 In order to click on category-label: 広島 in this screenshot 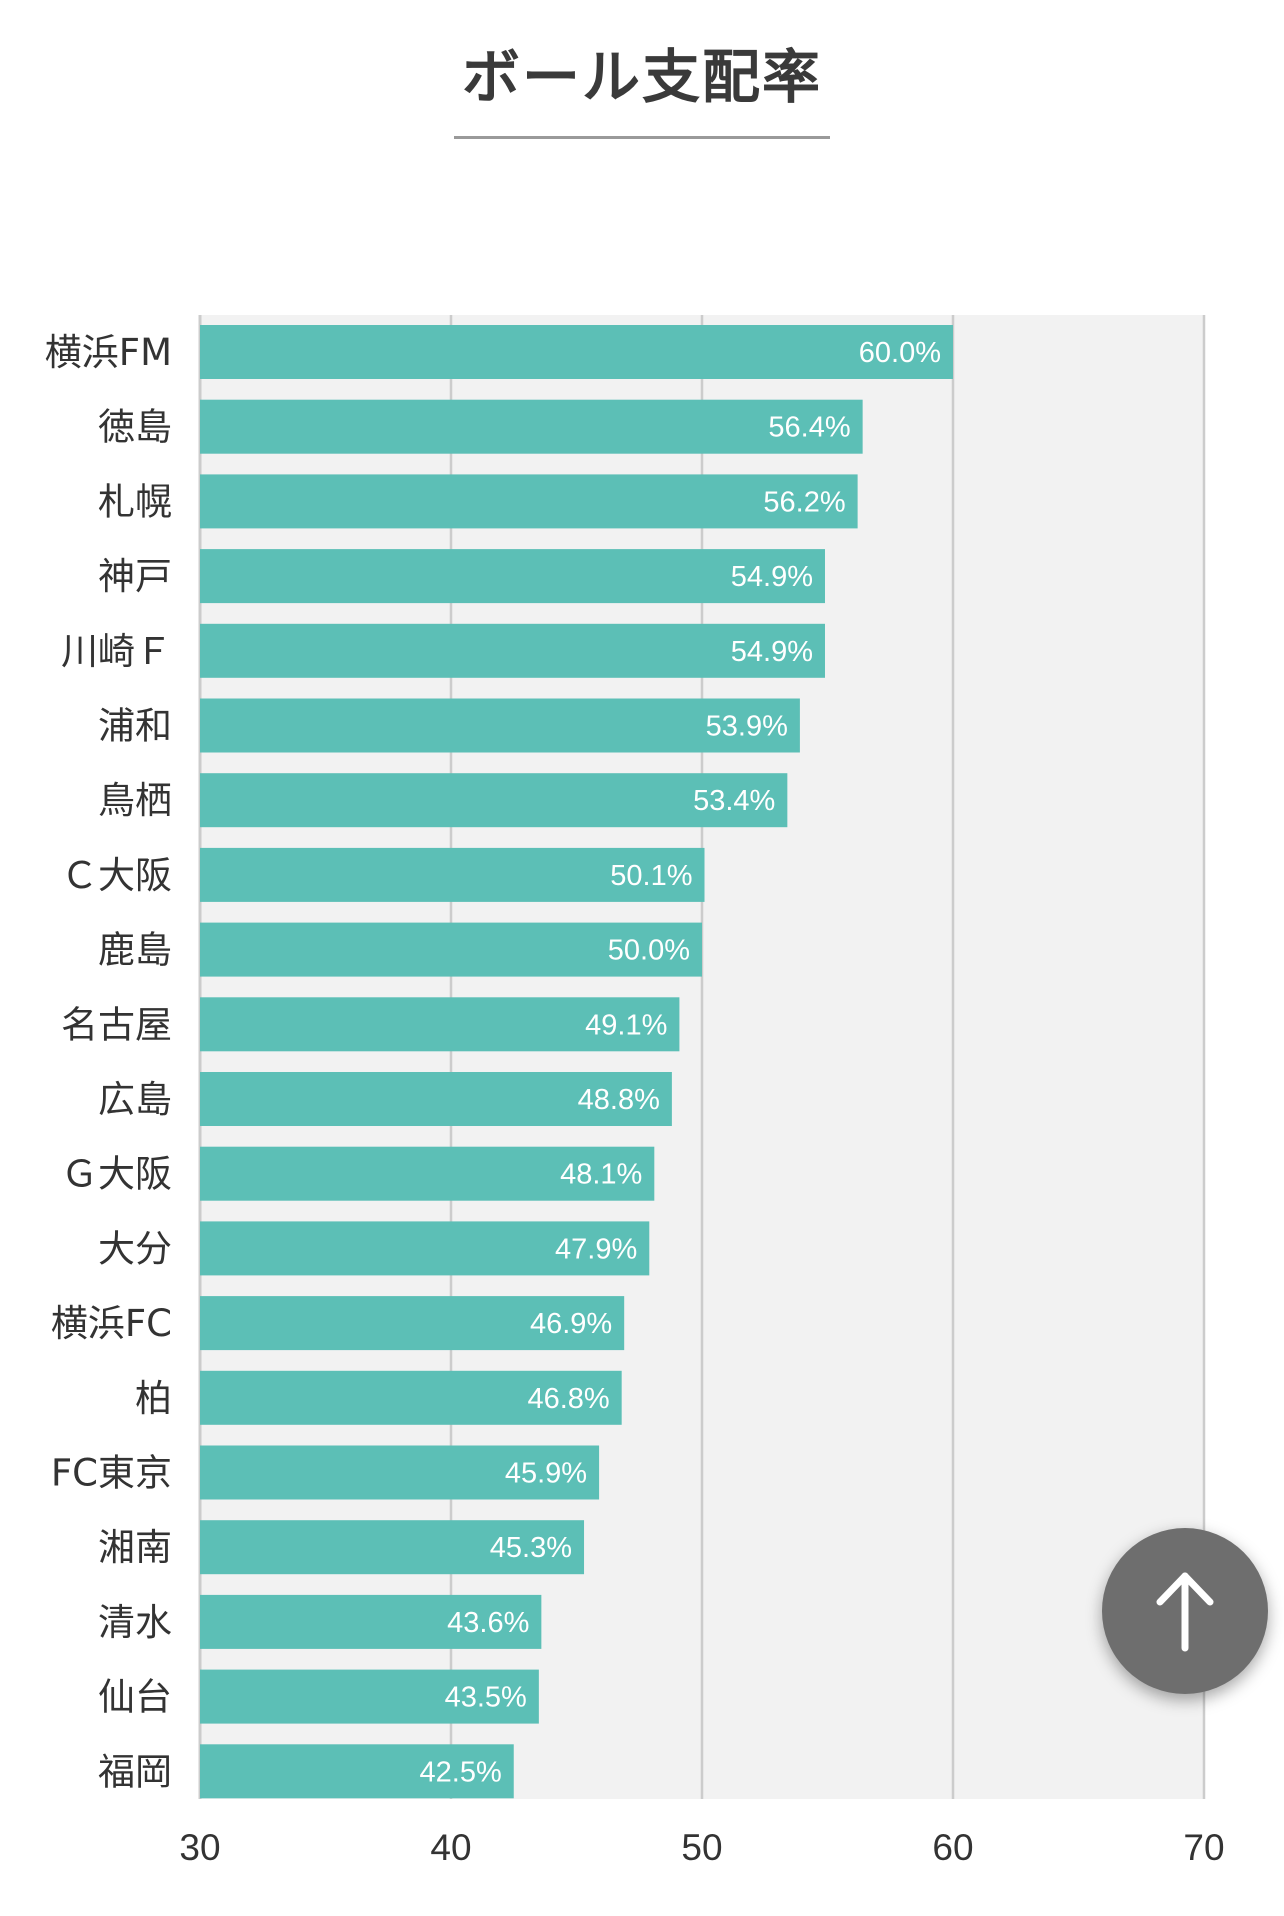, I will do `click(135, 1099)`.